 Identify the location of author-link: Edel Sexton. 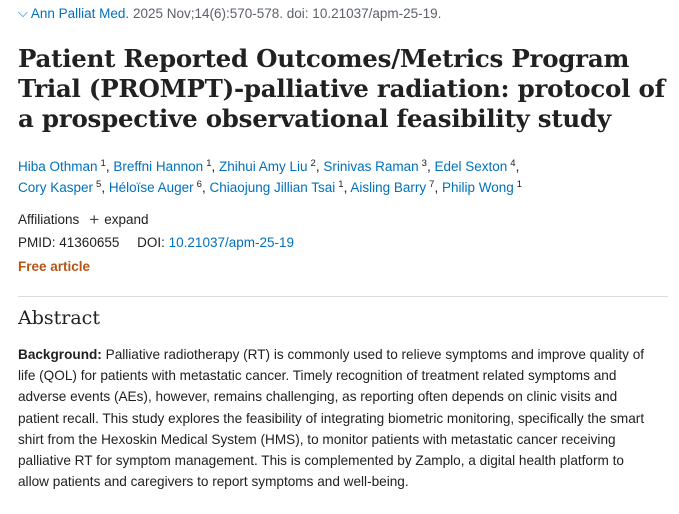
(470, 166).